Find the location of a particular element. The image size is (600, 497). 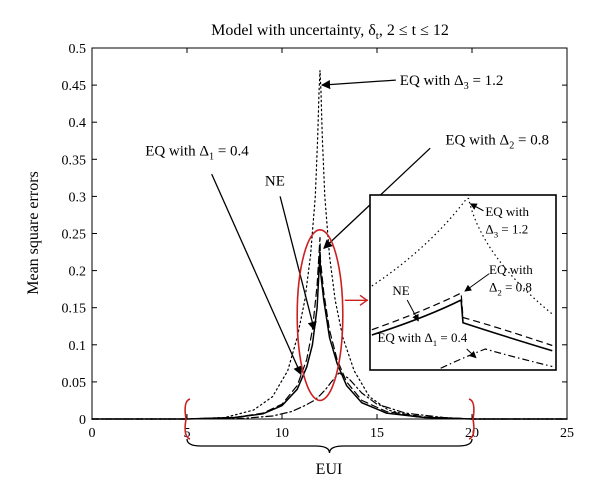

x-axis-label: EUI is located at coordinates (329, 469).